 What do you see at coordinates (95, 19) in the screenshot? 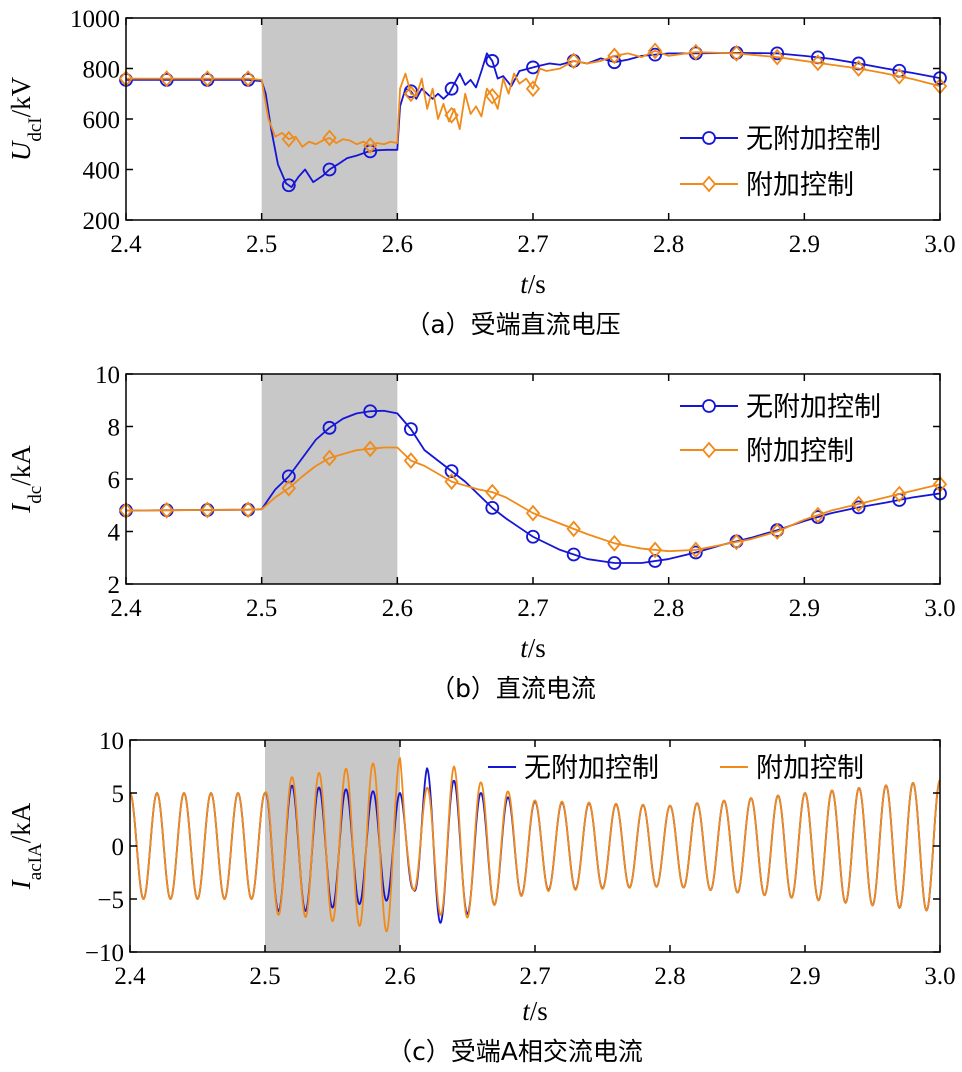
I see `y-tick-label: 1000` at bounding box center [95, 19].